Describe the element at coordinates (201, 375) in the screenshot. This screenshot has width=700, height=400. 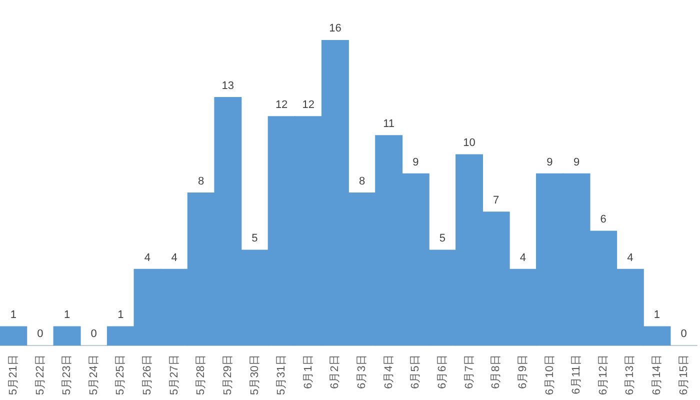
I see `x-tick-label: 5月28日` at that location.